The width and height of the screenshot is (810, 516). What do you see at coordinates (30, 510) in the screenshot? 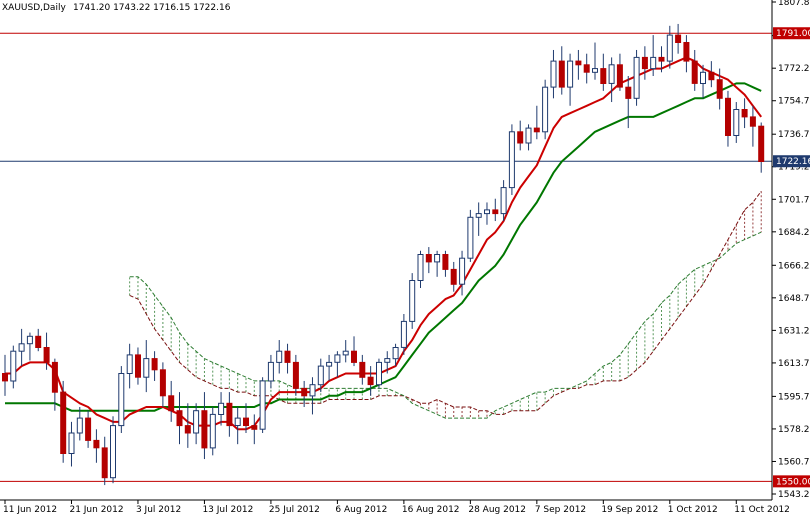
I see `time-tick-label: 11 Jun 2012` at bounding box center [30, 510].